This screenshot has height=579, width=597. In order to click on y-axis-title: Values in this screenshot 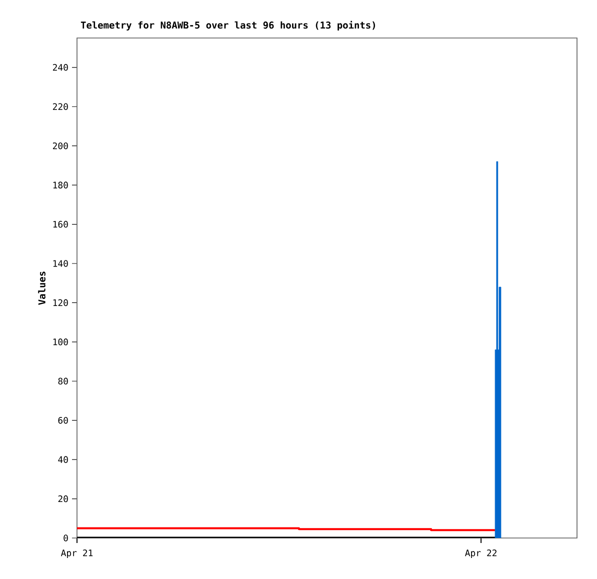, I will do `click(42, 288)`.